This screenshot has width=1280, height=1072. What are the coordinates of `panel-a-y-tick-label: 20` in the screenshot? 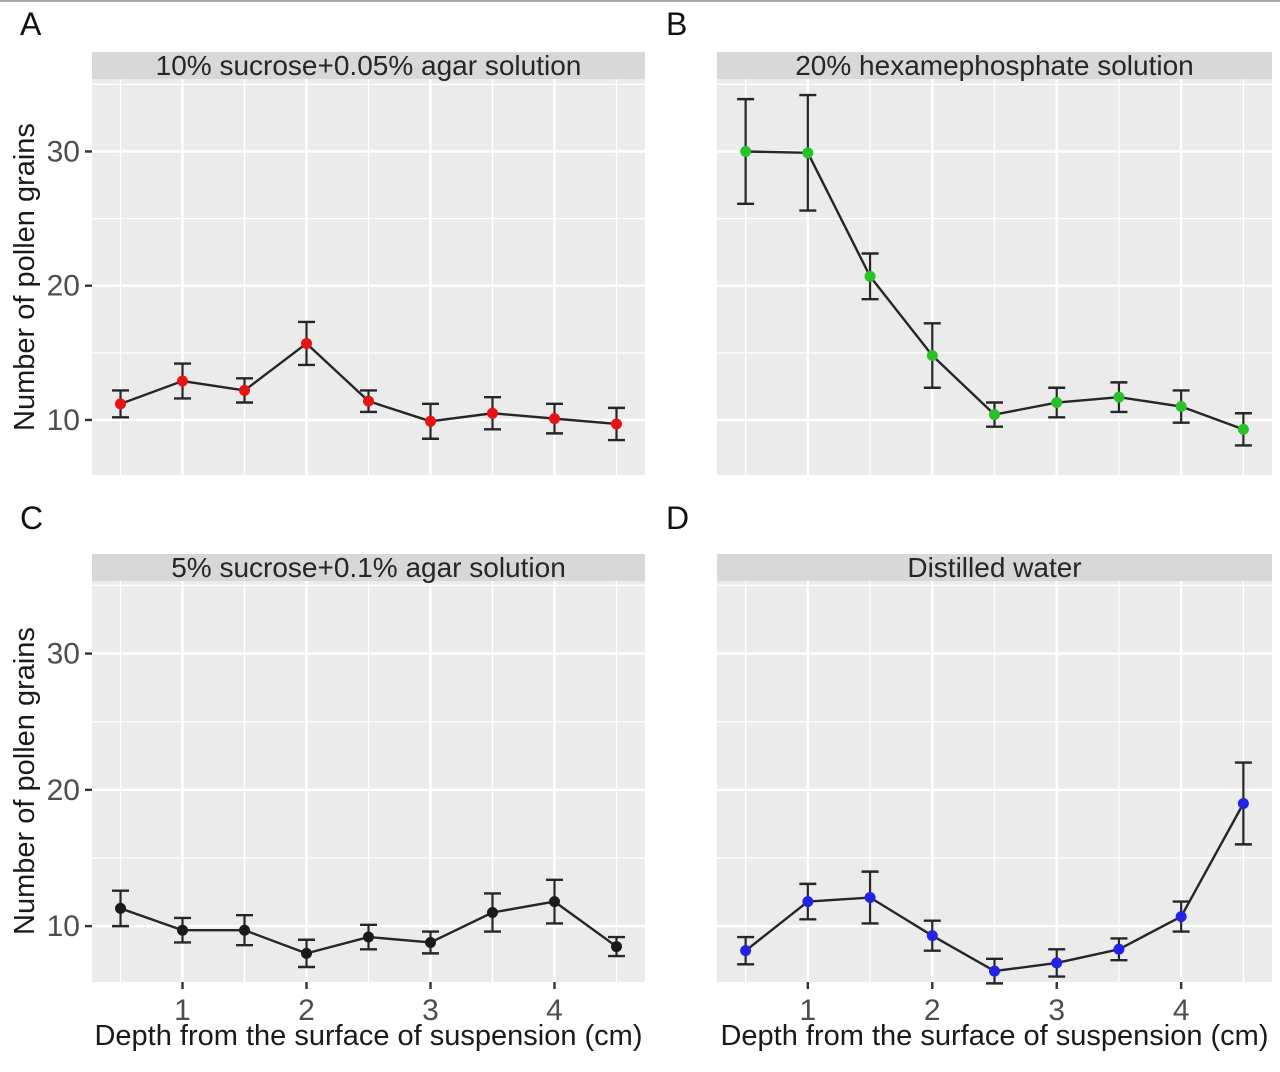 It's located at (63, 286).